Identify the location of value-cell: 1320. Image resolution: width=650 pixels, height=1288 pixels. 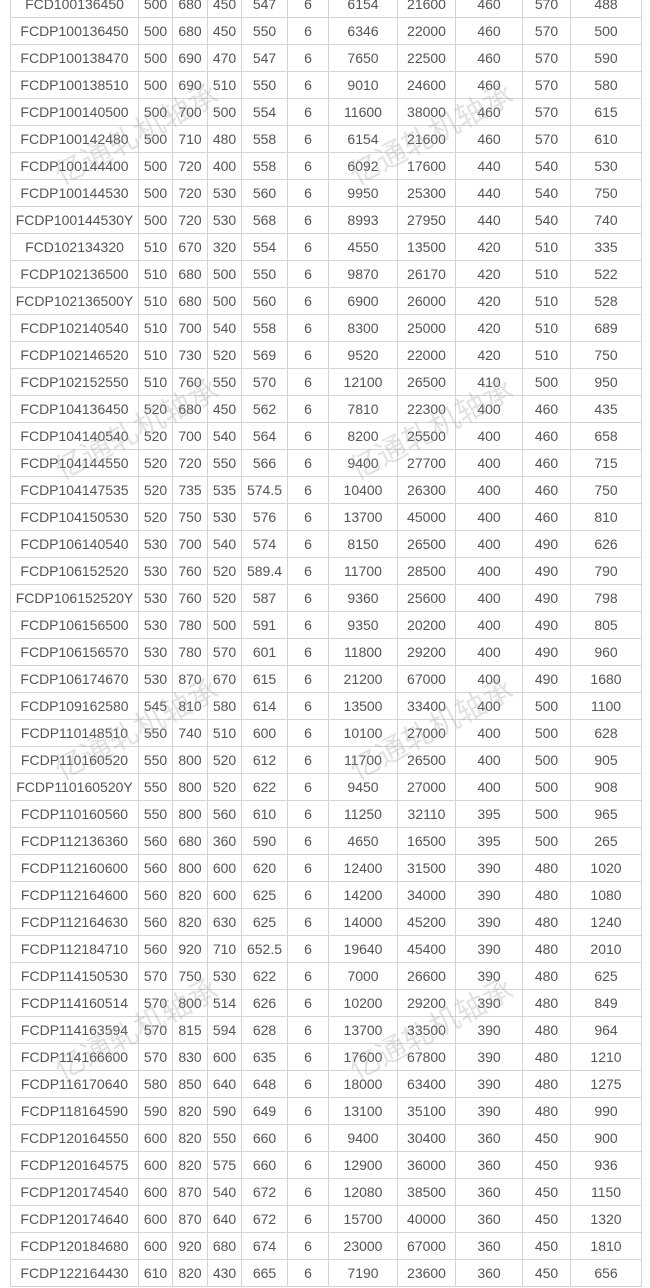
(606, 1219).